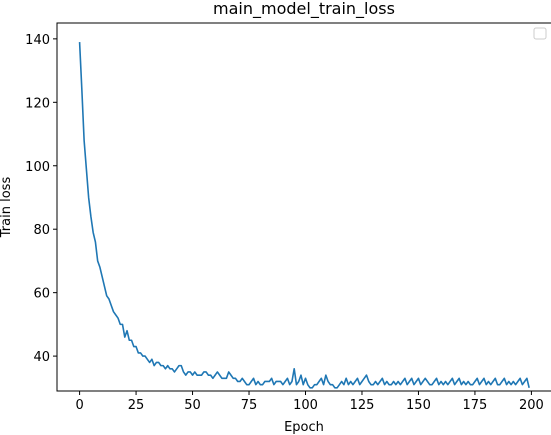 This screenshot has width=551, height=435. I want to click on x-tick-label: 75, so click(249, 405).